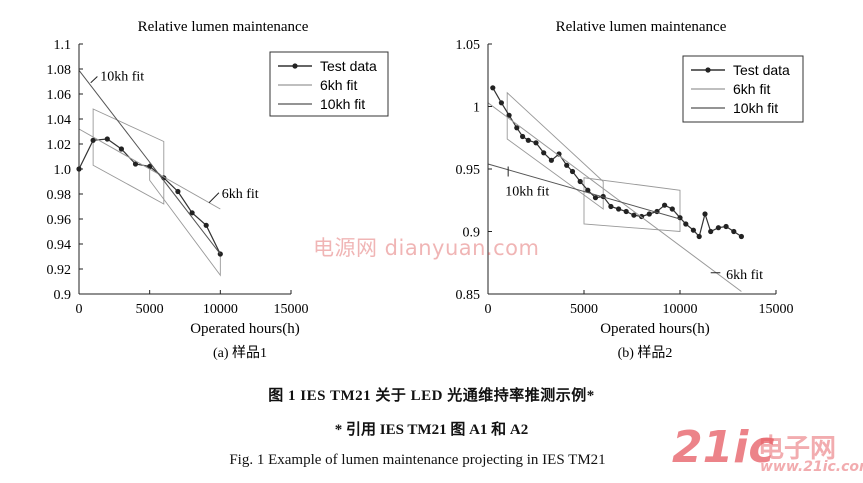 Image resolution: width=863 pixels, height=483 pixels. I want to click on chart-b-boxes, so click(593, 161).